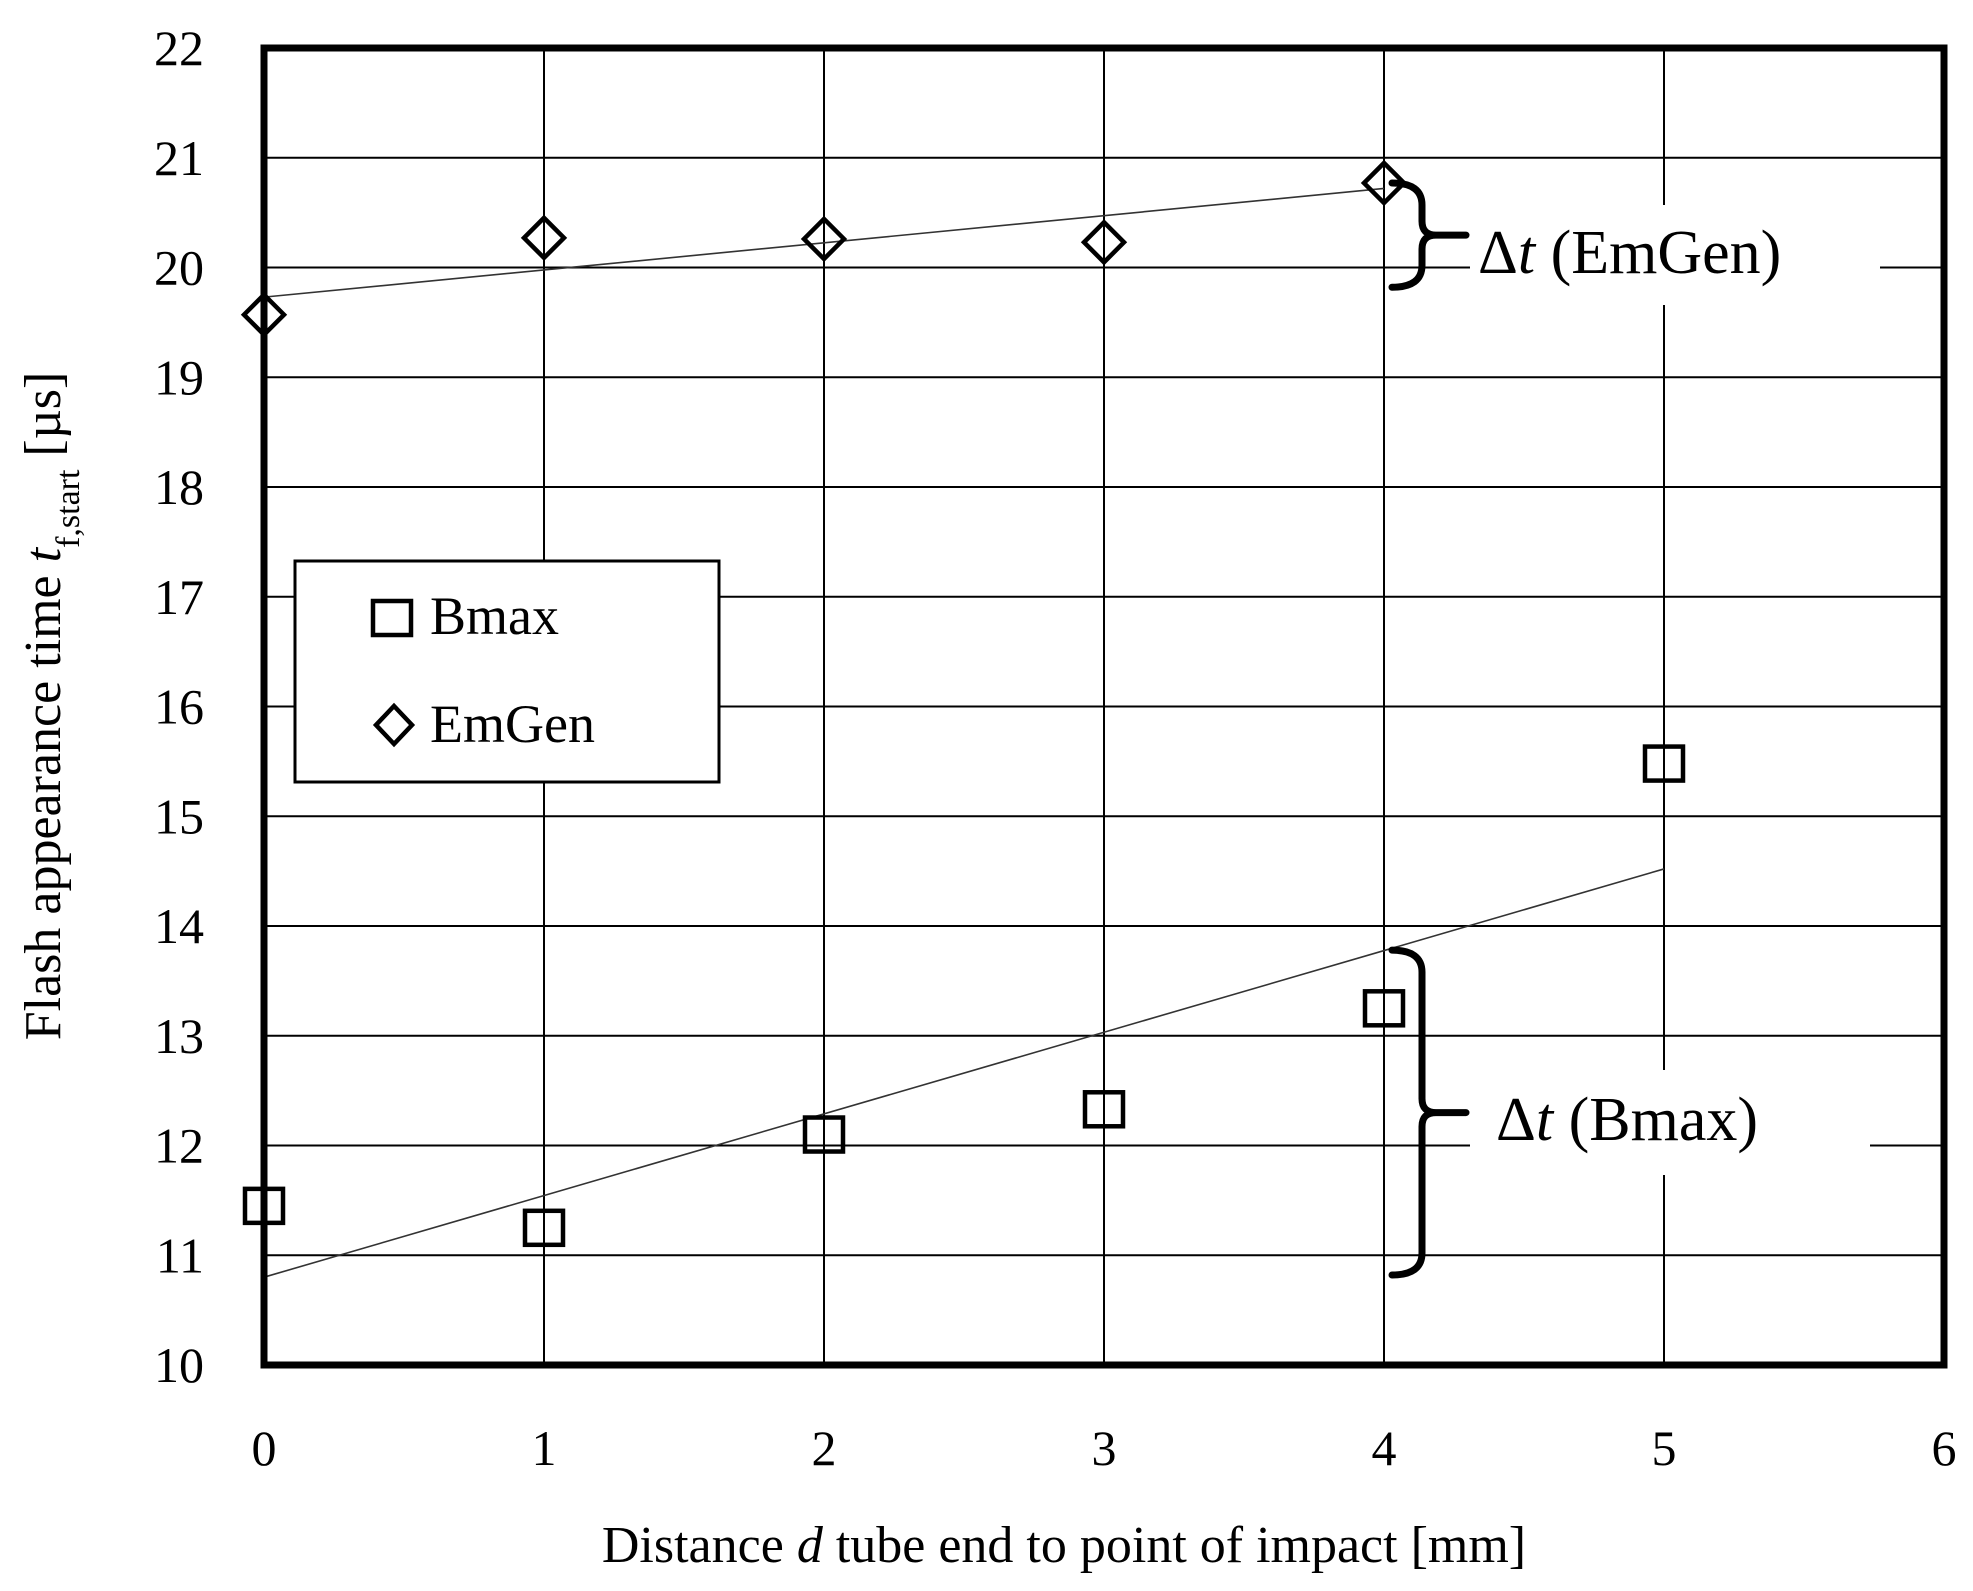 The width and height of the screenshot is (1973, 1591). What do you see at coordinates (824, 1448) in the screenshot?
I see `x-tick-label-2: 2` at bounding box center [824, 1448].